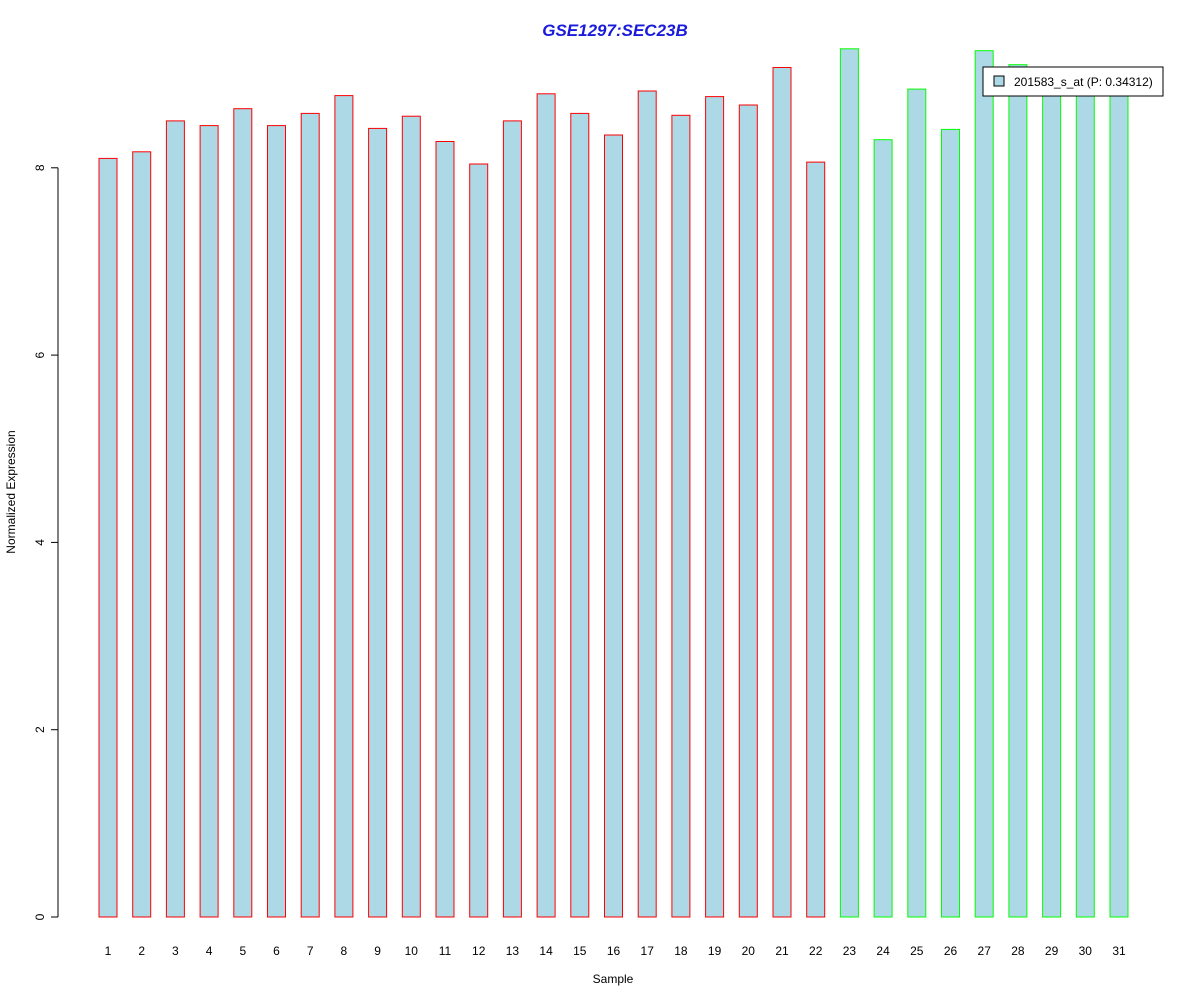 Image resolution: width=1200 pixels, height=1000 pixels. I want to click on x-tick-label-6: 6, so click(276, 951).